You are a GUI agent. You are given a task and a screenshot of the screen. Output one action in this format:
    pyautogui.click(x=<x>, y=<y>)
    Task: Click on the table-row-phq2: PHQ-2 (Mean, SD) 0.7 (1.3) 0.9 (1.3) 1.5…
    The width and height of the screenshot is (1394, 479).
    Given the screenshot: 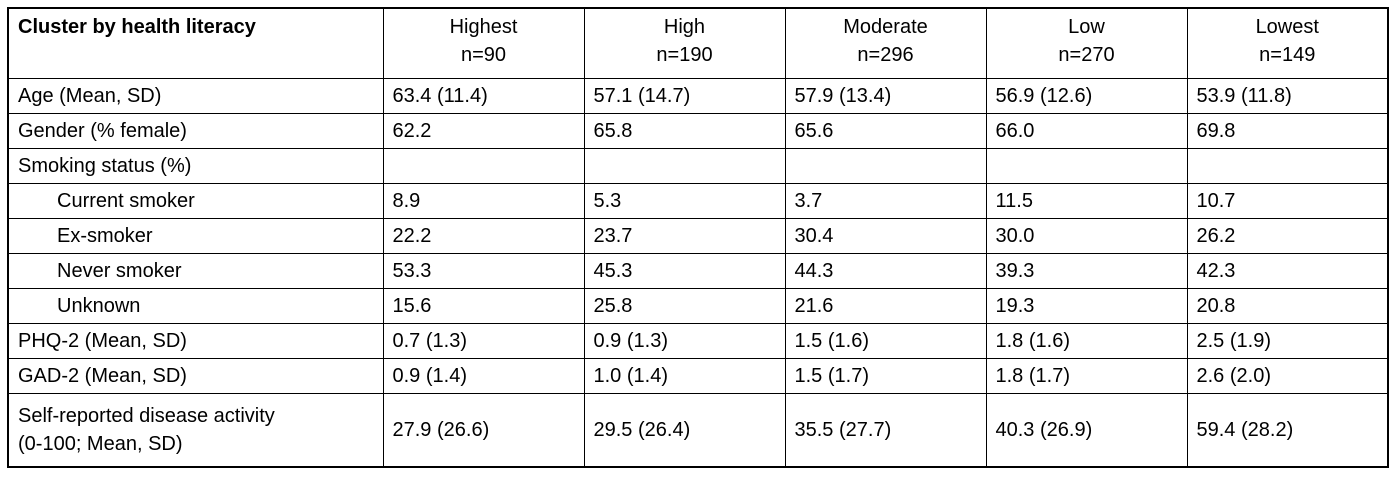 What is the action you would take?
    pyautogui.click(x=698, y=340)
    